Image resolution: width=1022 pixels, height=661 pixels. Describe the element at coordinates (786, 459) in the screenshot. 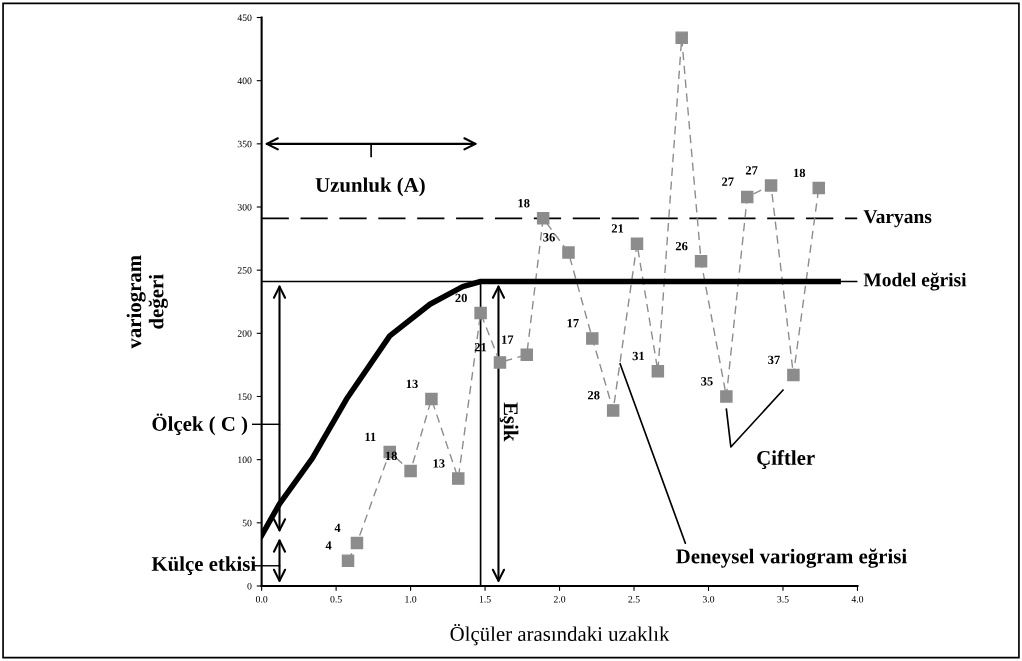

I see `annotation: Çiftler` at that location.